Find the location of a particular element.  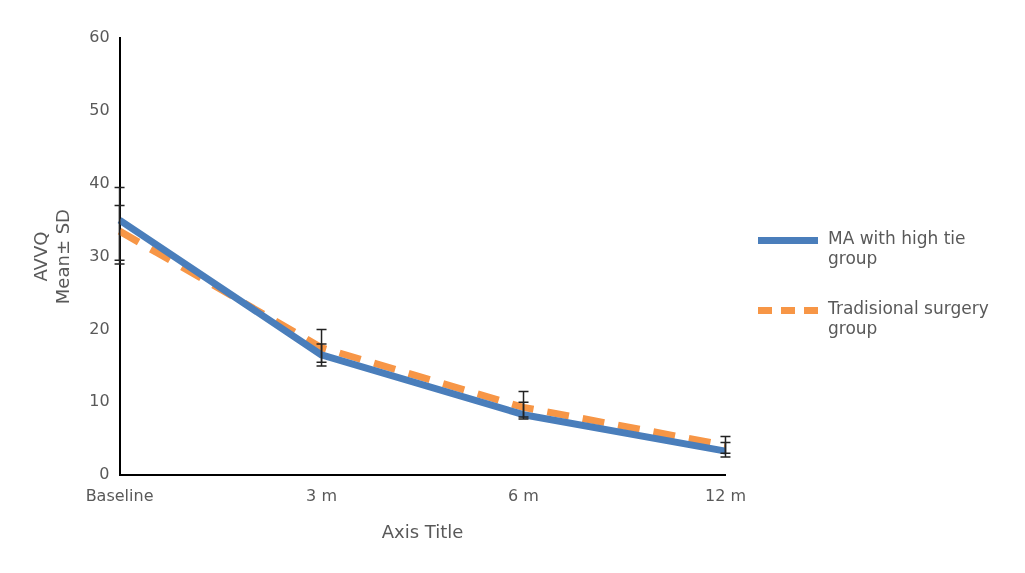

legend-label: Tradisional surgery group is located at coordinates (909, 318).